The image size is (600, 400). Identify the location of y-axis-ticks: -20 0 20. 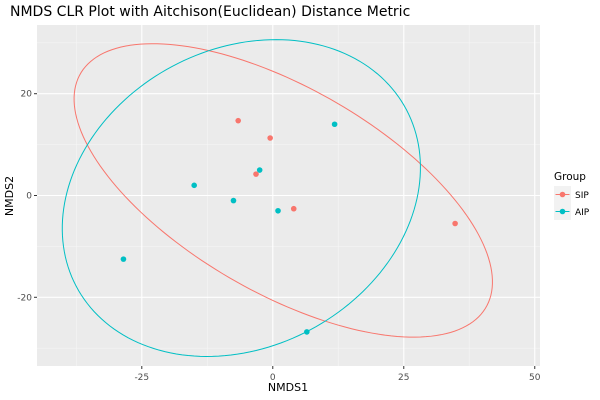
(27, 196).